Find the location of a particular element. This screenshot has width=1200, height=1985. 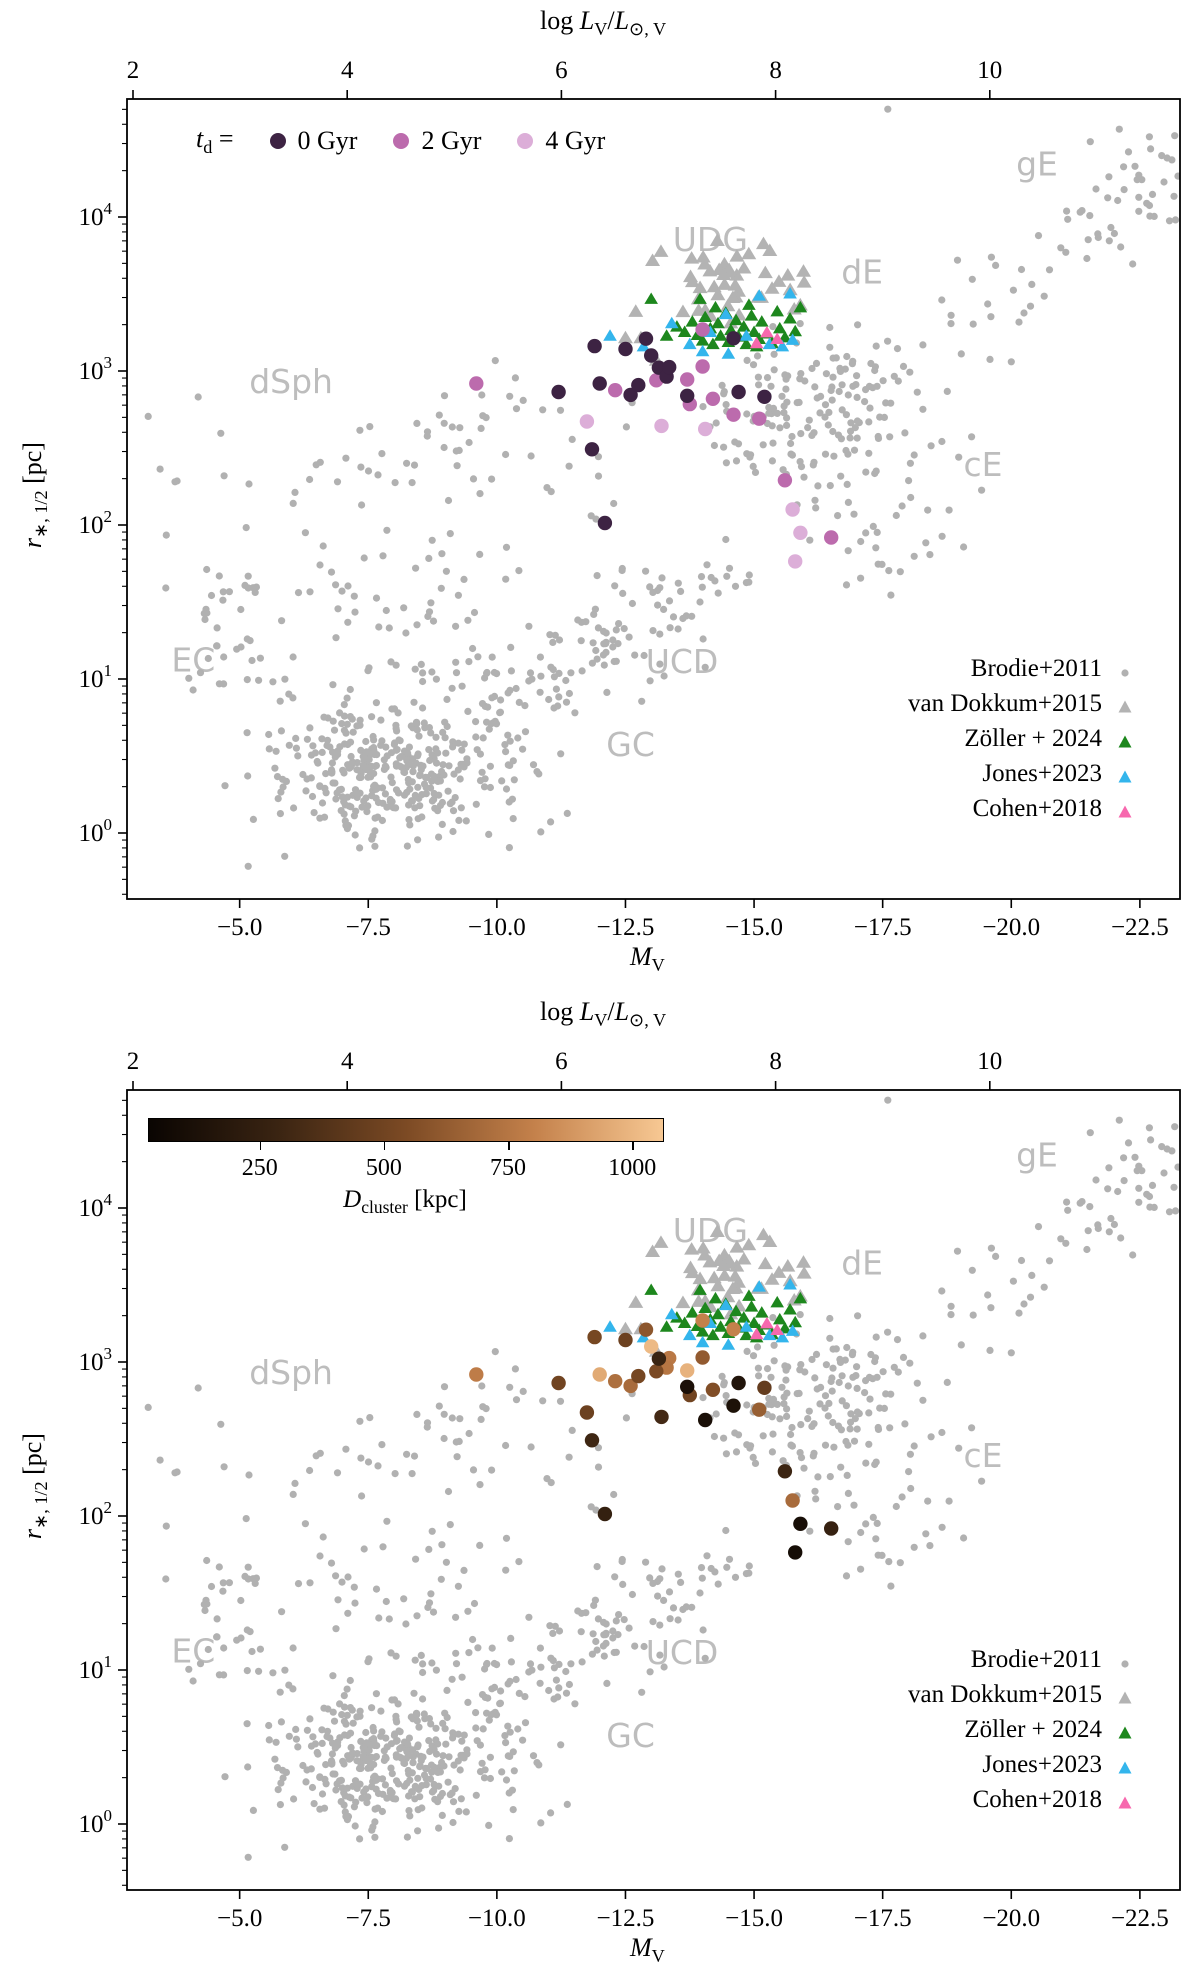

top-tick-label: 10 is located at coordinates (989, 70).